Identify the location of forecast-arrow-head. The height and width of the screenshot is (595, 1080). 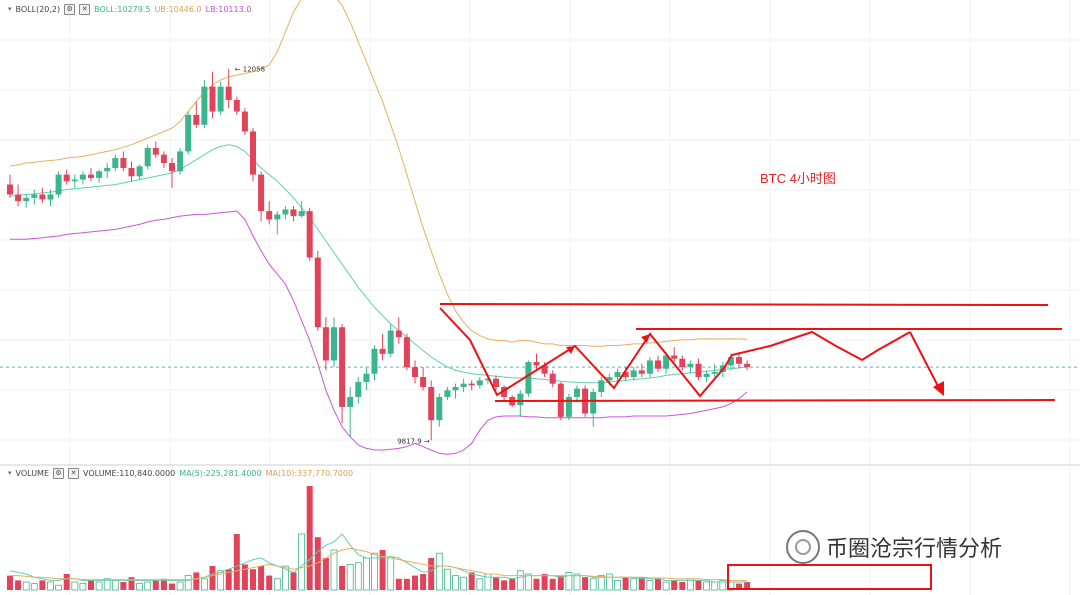
(938, 388).